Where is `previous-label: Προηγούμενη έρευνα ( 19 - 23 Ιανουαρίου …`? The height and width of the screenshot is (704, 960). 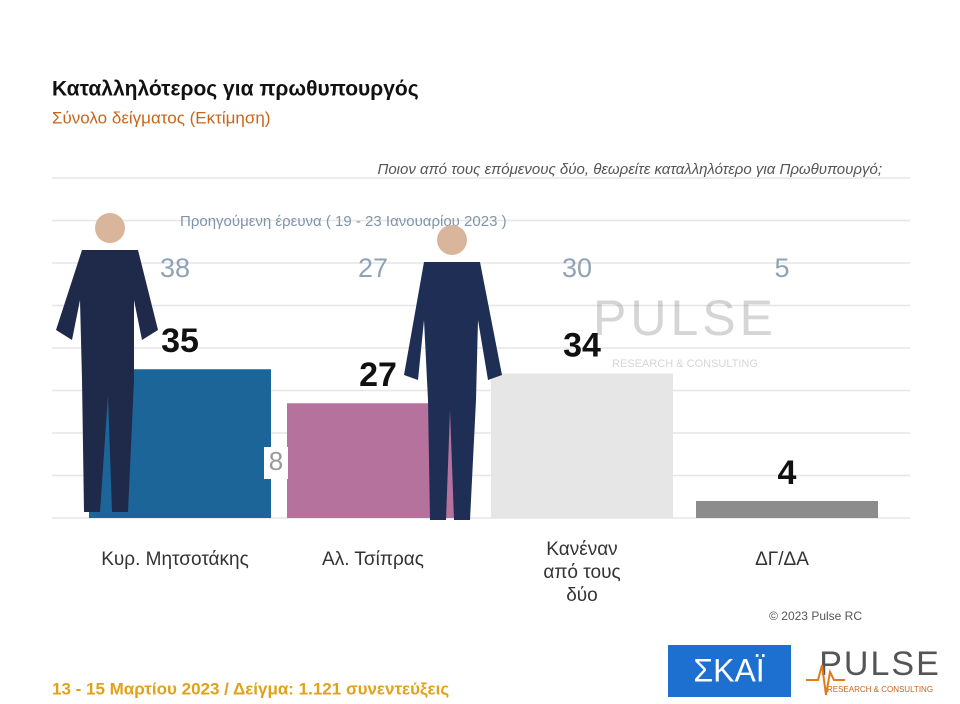
previous-label: Προηγούμενη έρευνα ( 19 - 23 Ιανουαρίου … is located at coordinates (343, 221).